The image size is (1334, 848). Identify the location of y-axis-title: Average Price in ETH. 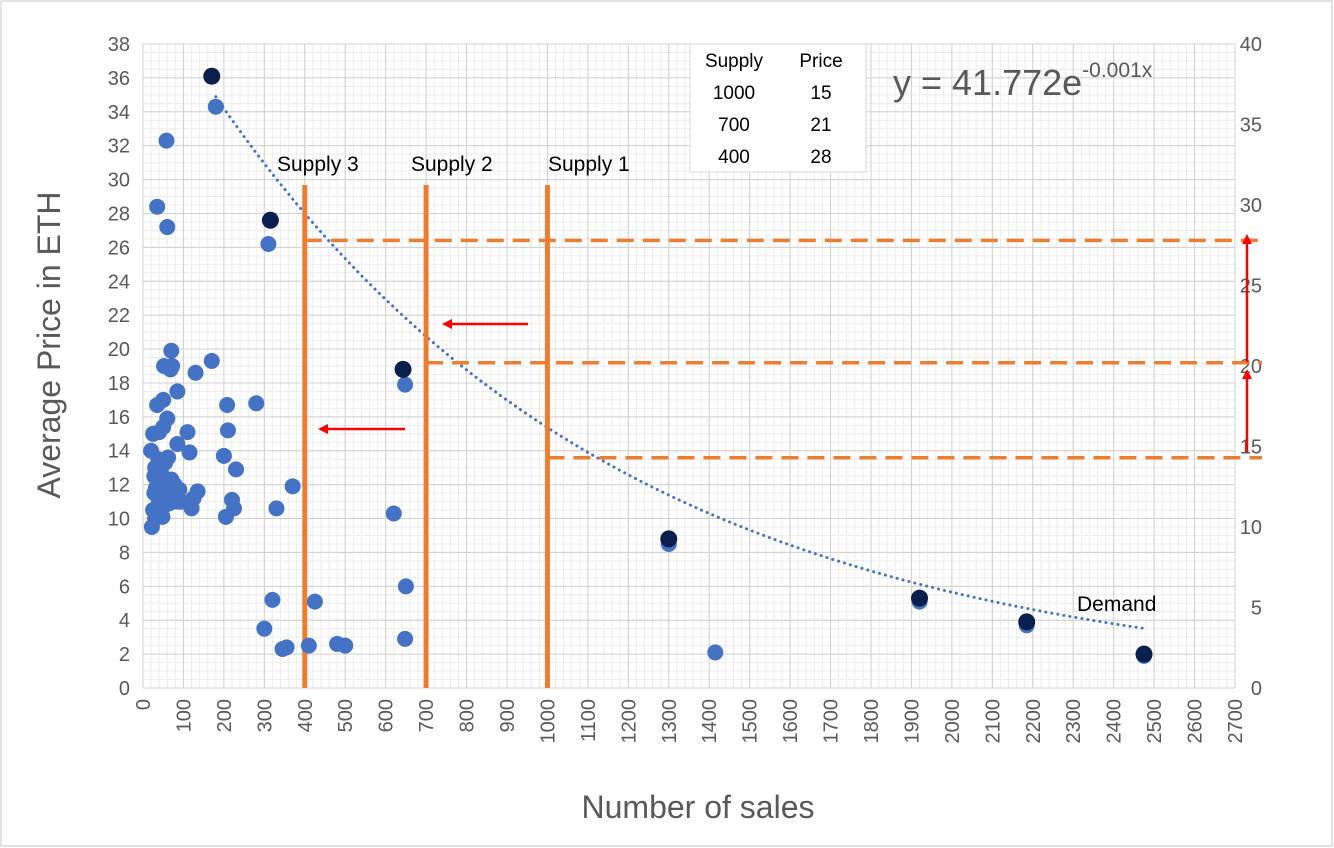
(49, 344).